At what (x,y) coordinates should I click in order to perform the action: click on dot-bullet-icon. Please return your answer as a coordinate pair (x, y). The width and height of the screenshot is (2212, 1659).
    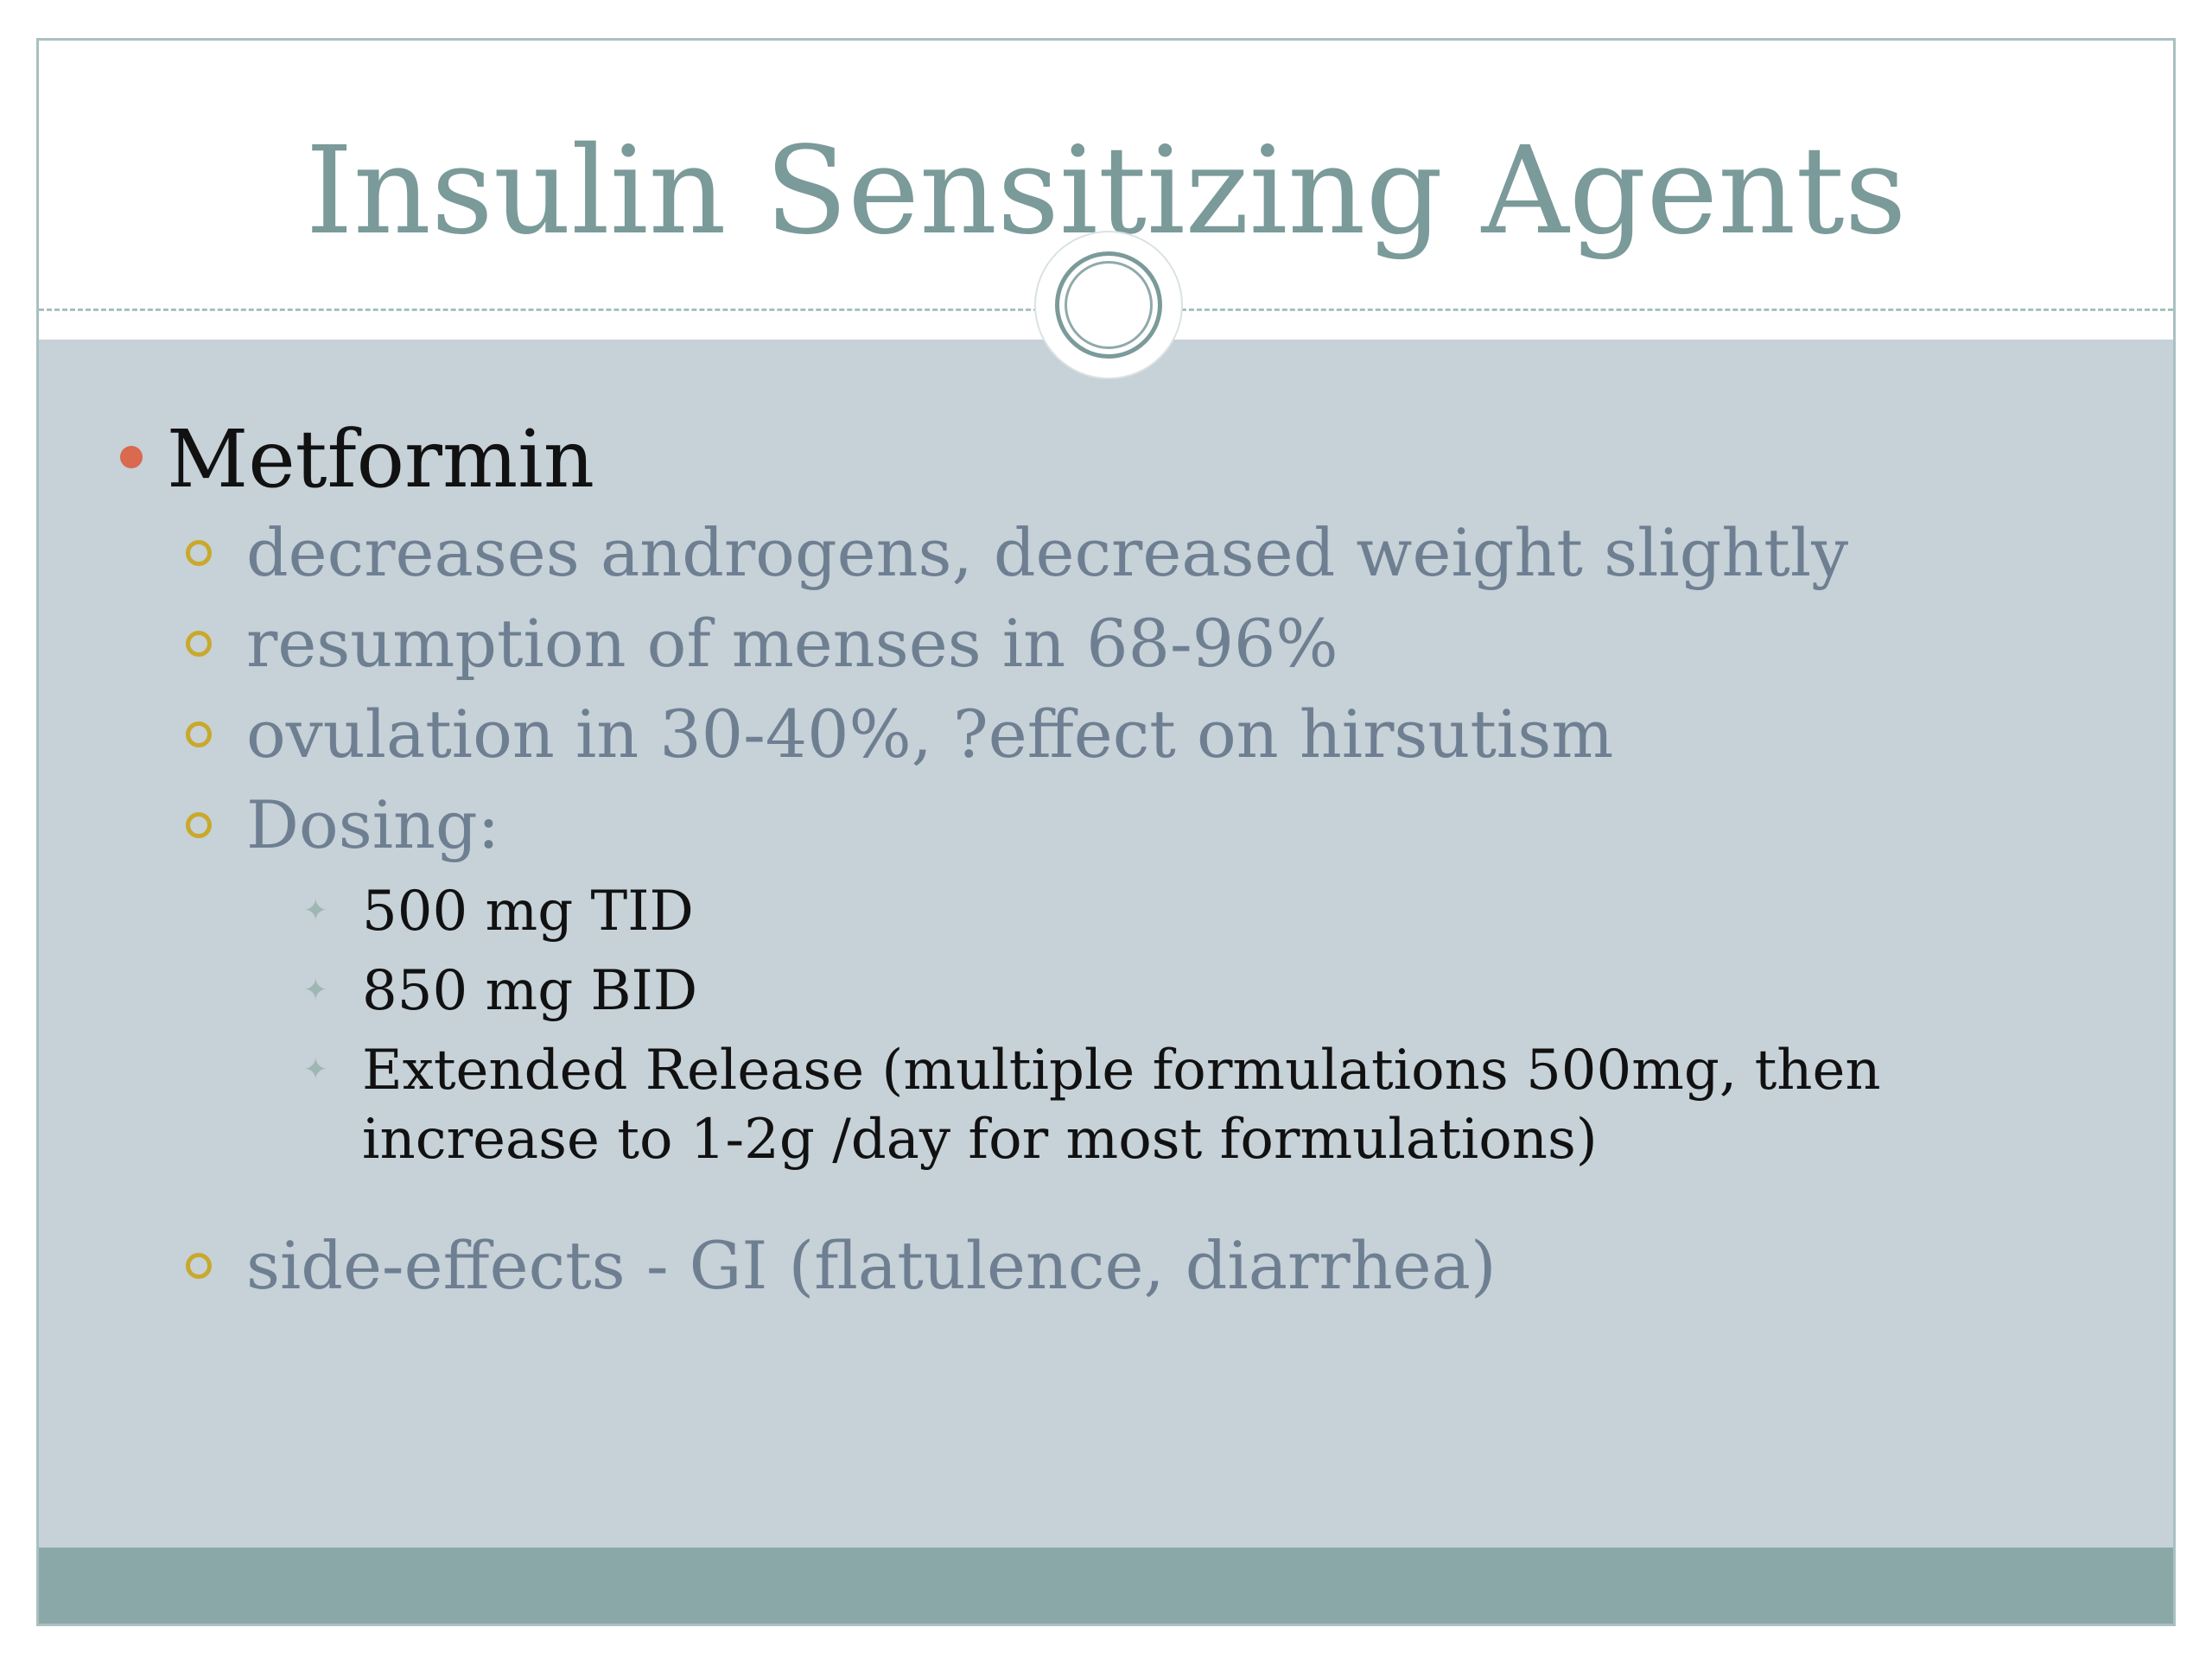
    Looking at the image, I should click on (131, 457).